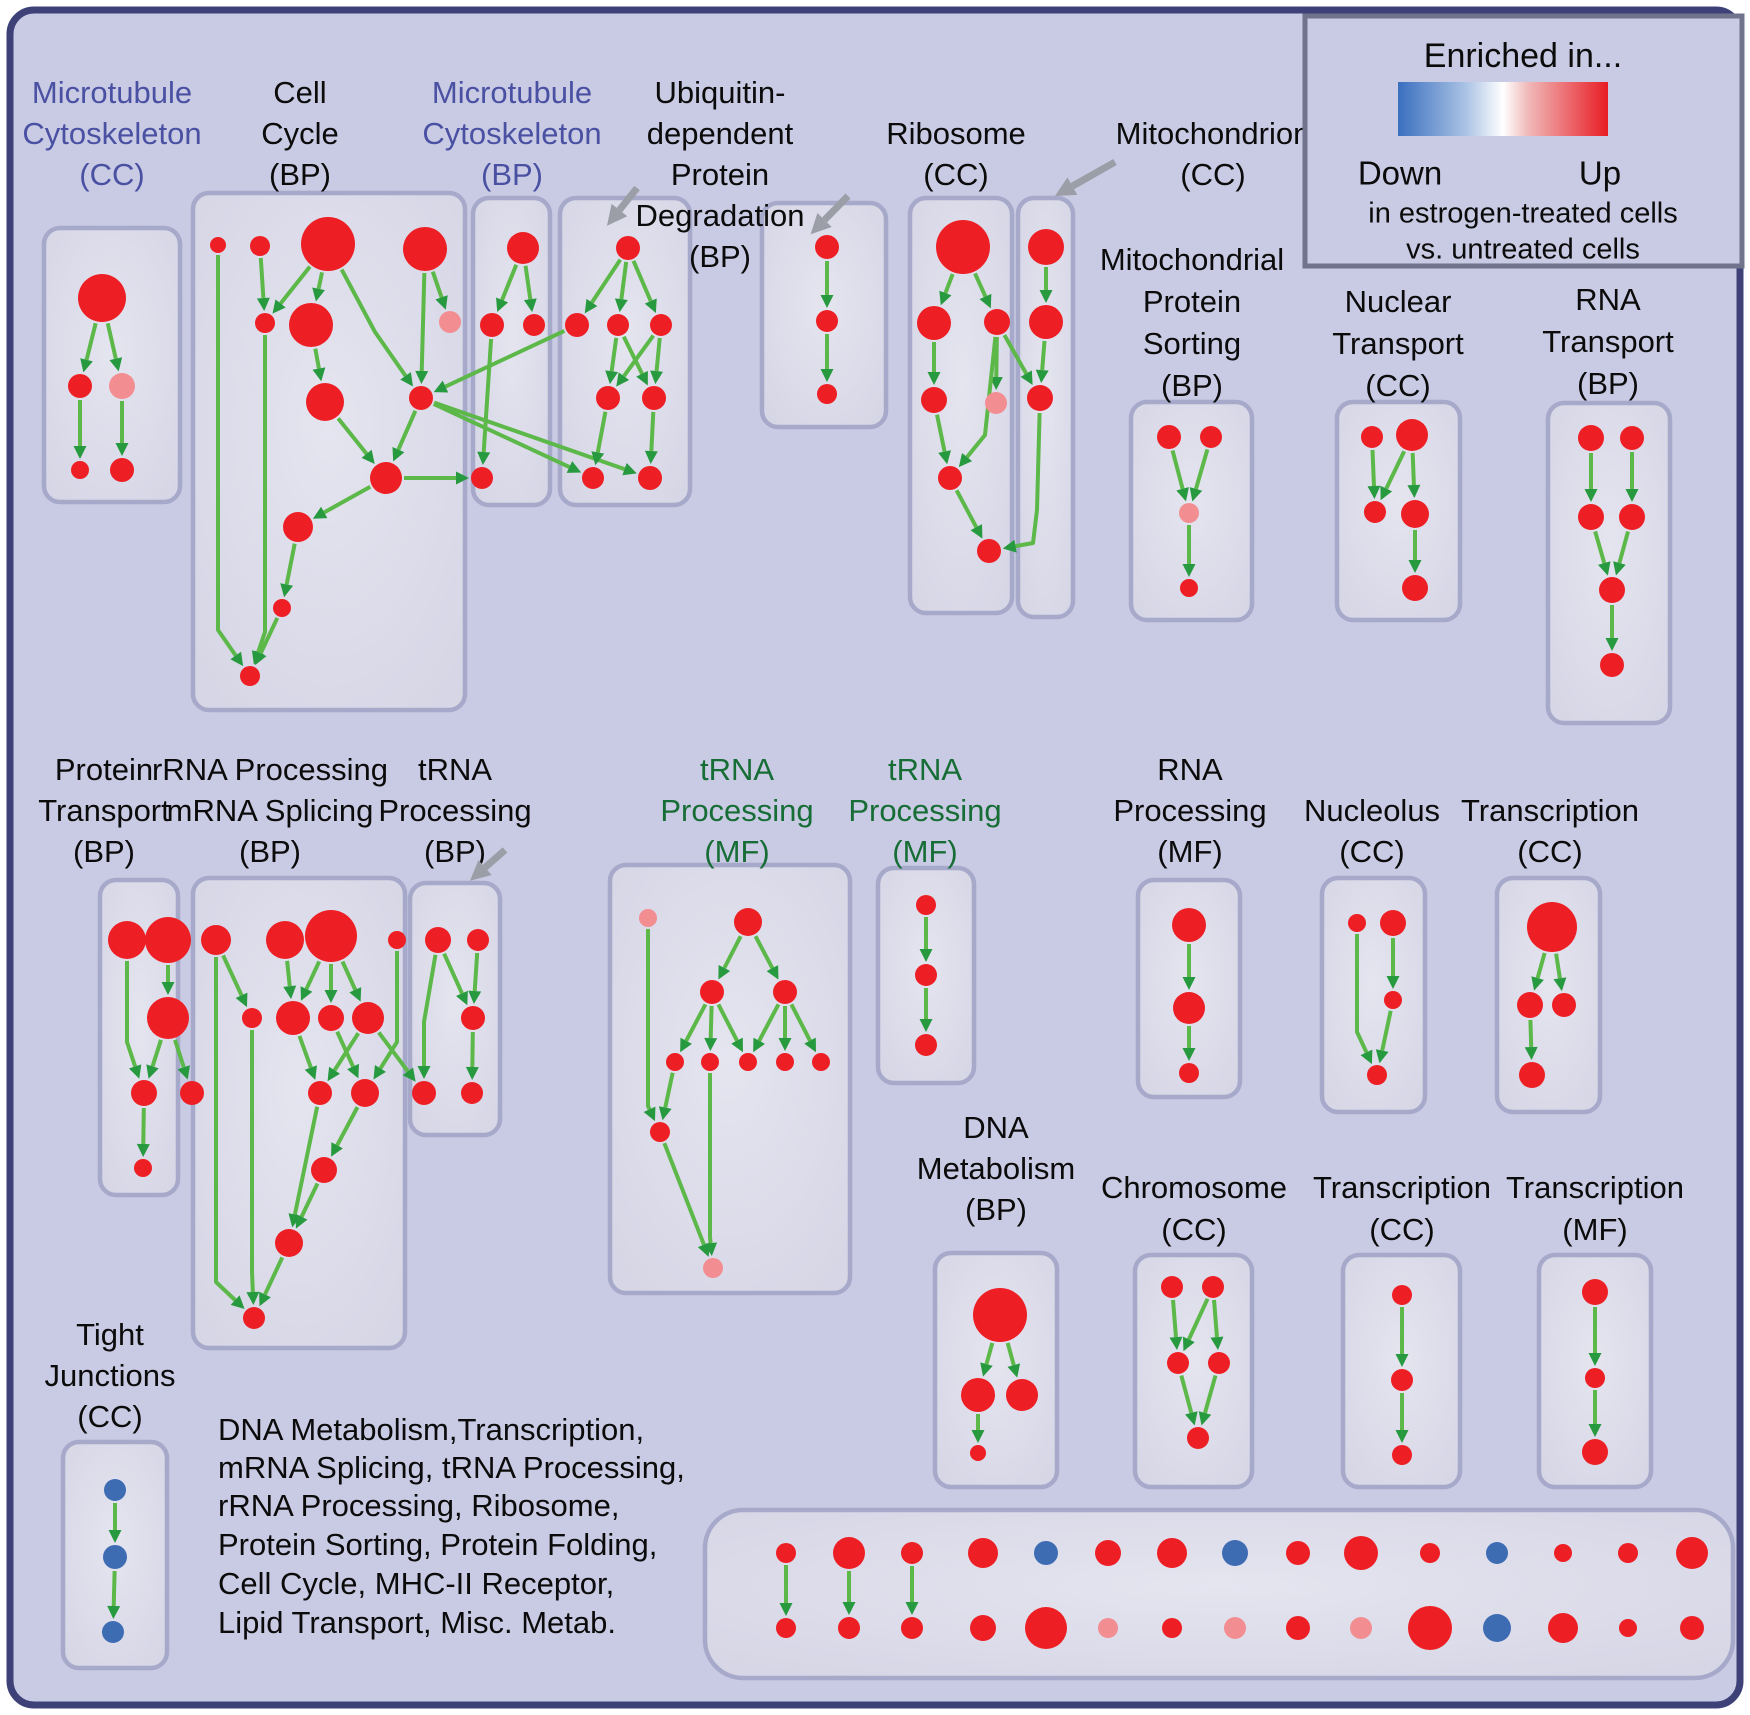 The height and width of the screenshot is (1715, 1750). I want to click on edge-f2-f4-shaft, so click(764, 952).